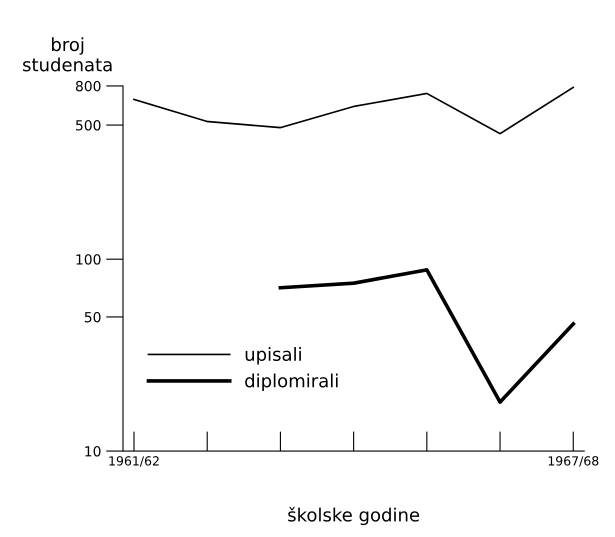 The width and height of the screenshot is (615, 537). What do you see at coordinates (67, 54) in the screenshot?
I see `y-axis-title: broj studenata` at bounding box center [67, 54].